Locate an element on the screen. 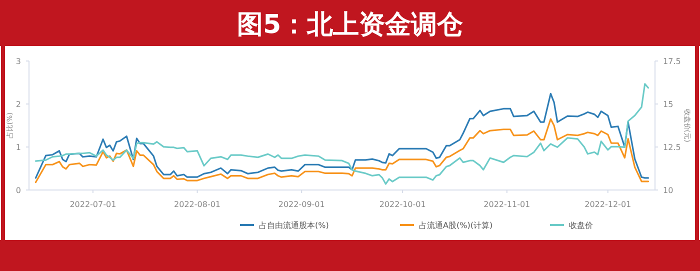  y-tick-label: 3 is located at coordinates (18, 61).